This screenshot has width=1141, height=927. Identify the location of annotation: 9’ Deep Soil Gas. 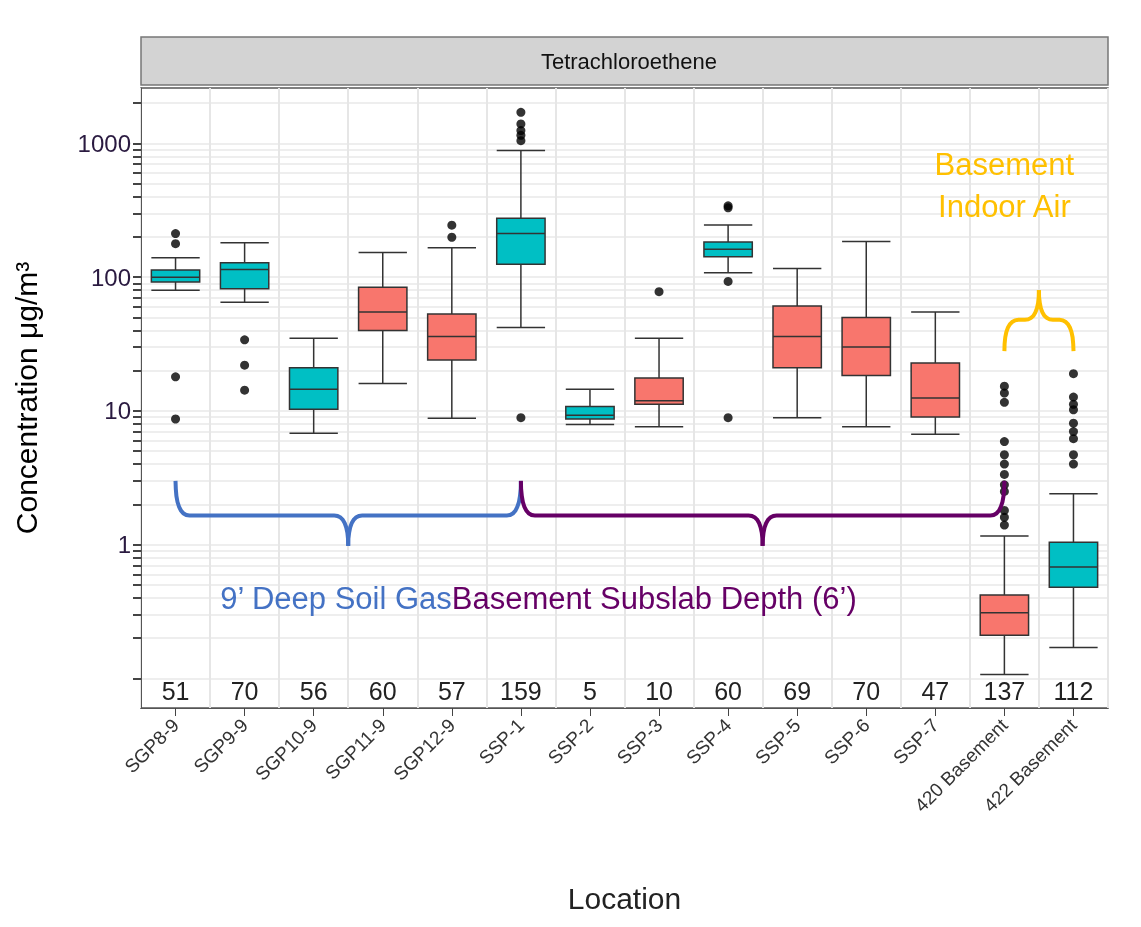
(335, 598).